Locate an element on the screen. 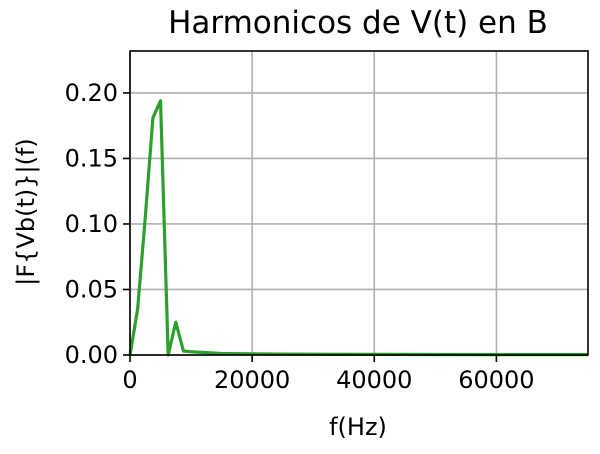 The image size is (600, 454). y-tick-label: 0.10 is located at coordinates (91, 224).